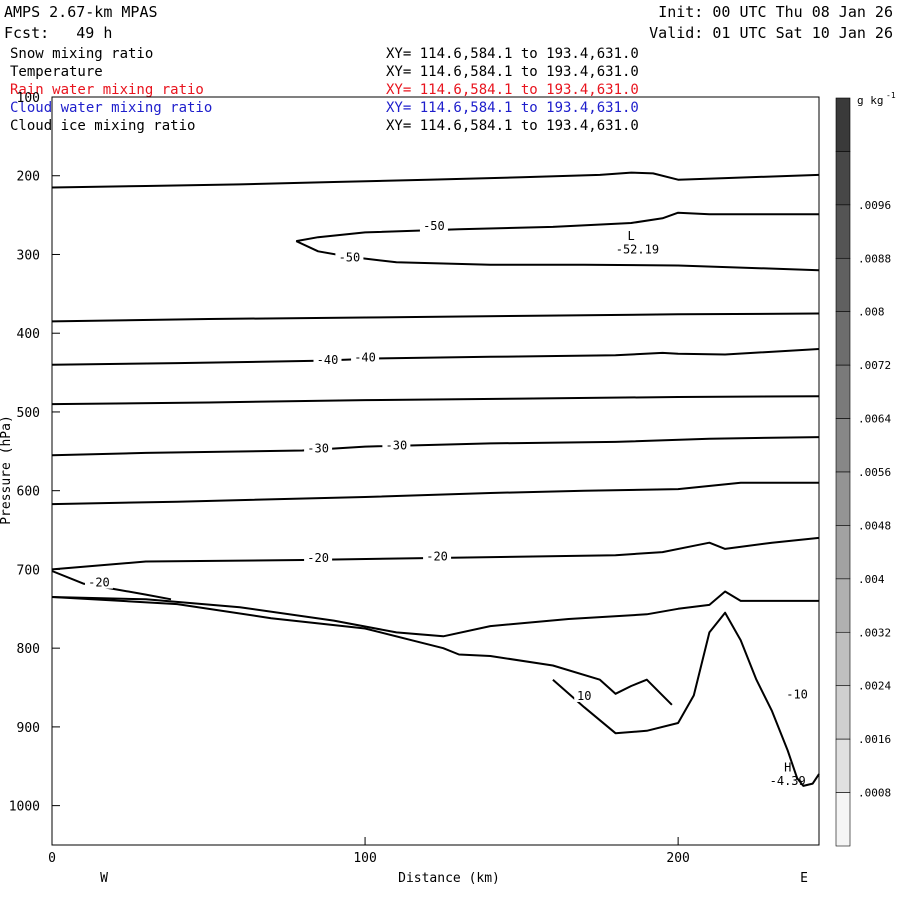 The height and width of the screenshot is (904, 900). I want to click on legend-field-name: Snow mixing ratio, so click(81, 54).